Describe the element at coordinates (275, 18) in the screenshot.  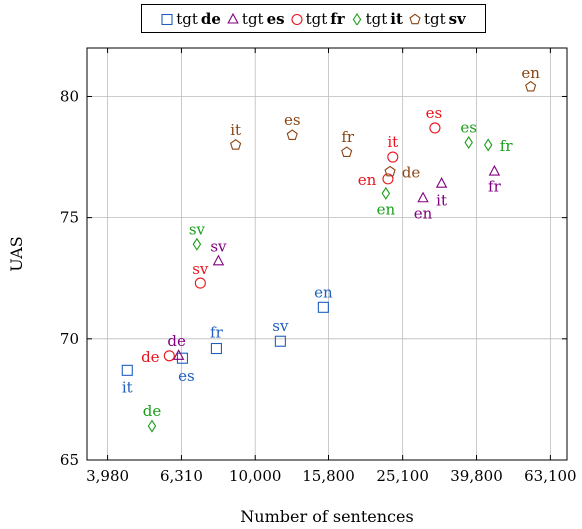
I see `legend-language: es` at that location.